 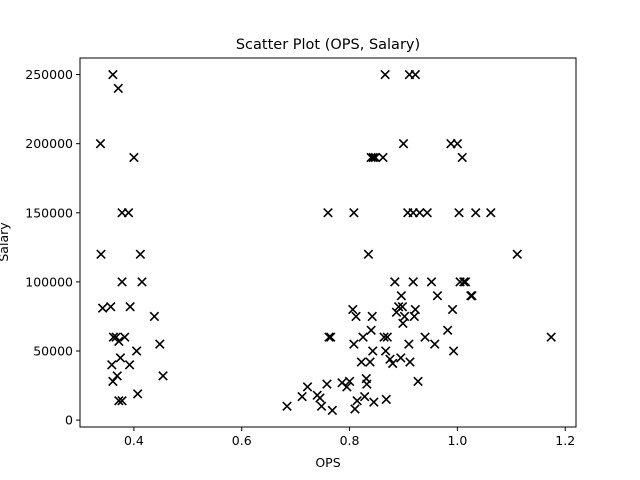 I want to click on y-tick-label: 100000, so click(x=49, y=281).